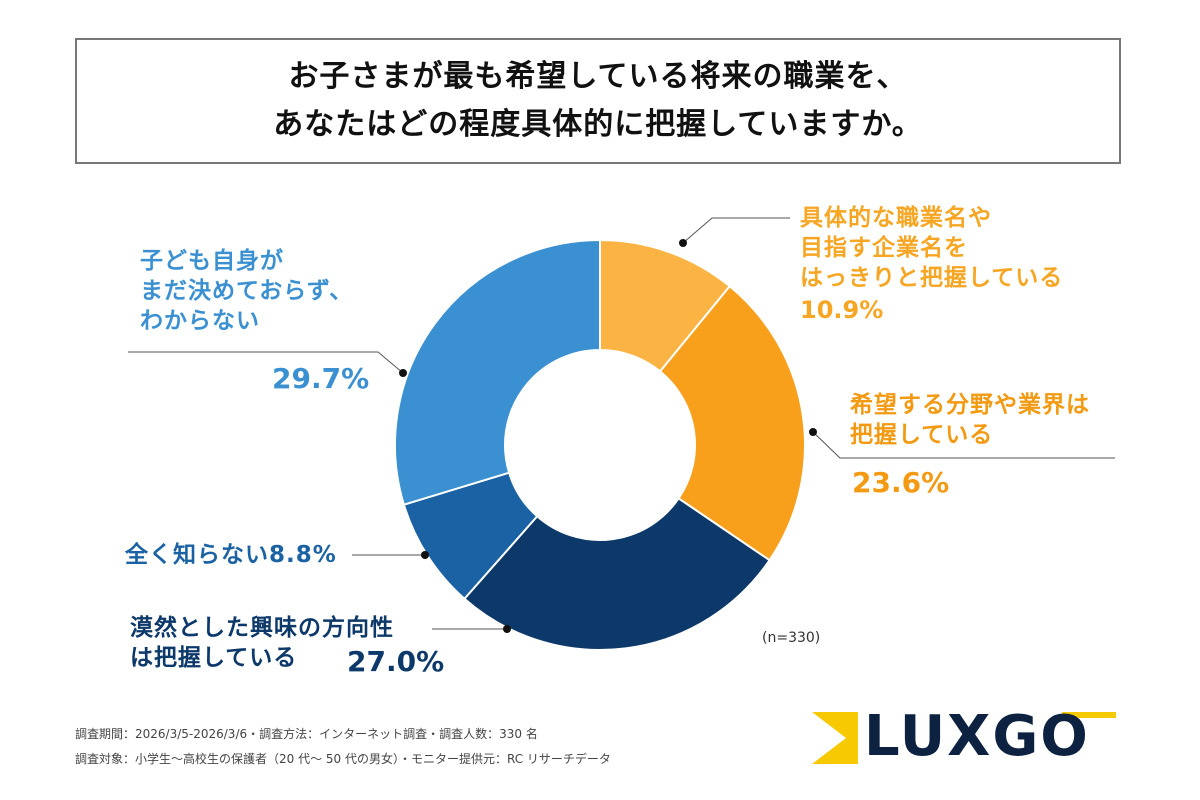  I want to click on title-line-1: お子さまが最も希望している将来の職業を、, so click(598, 76).